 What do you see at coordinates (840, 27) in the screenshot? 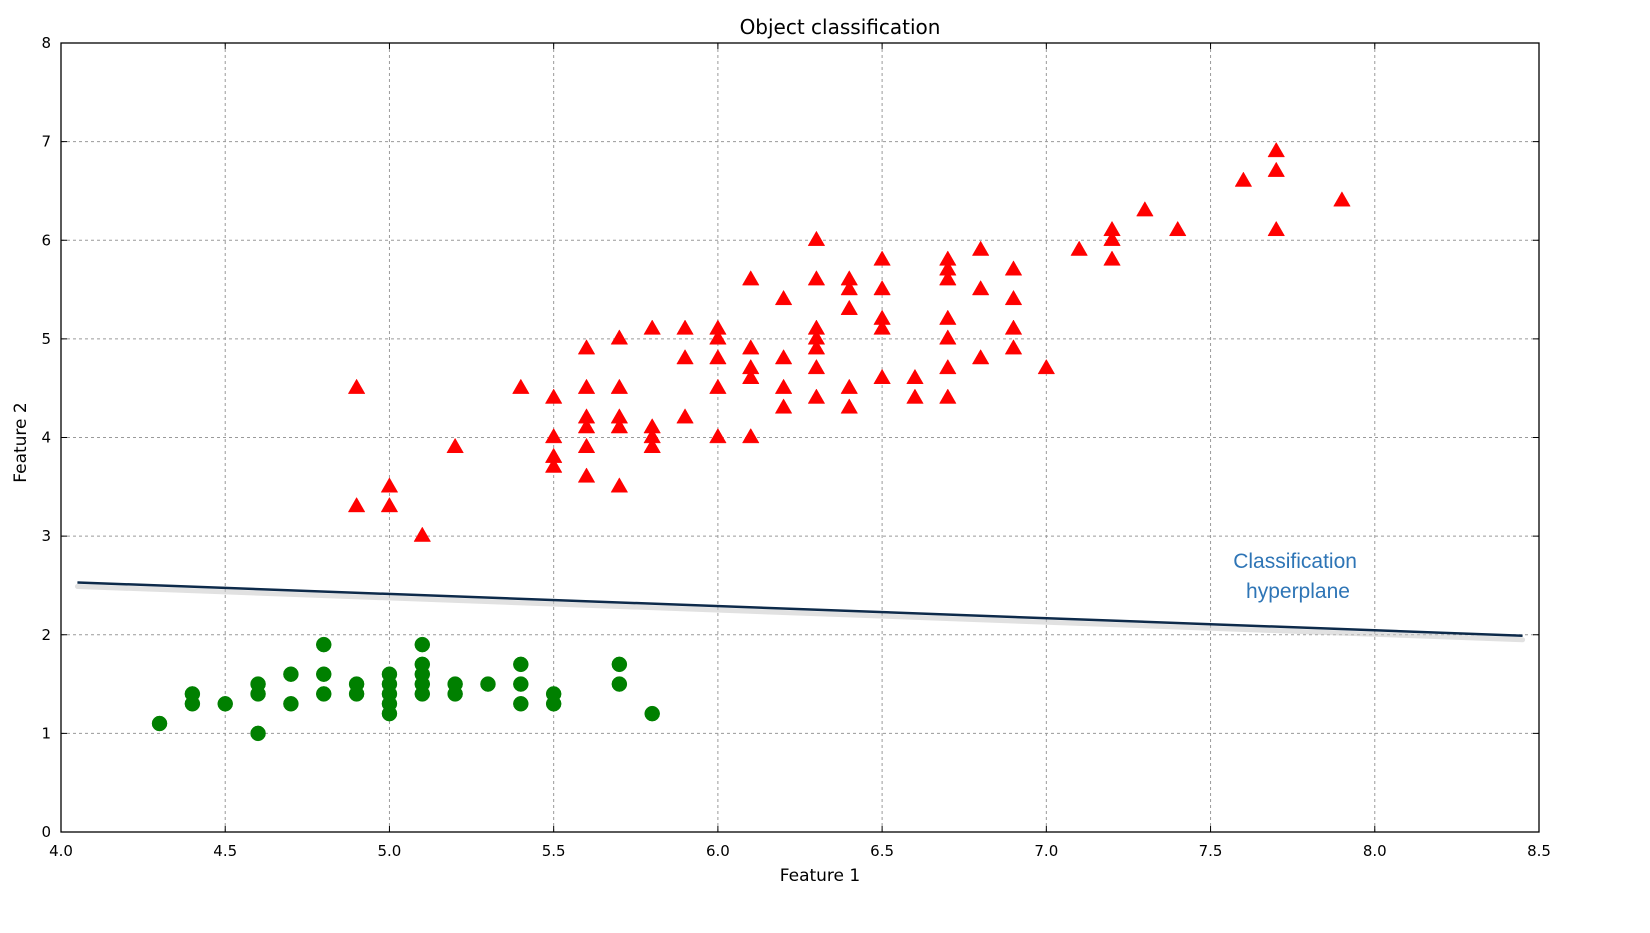
I see `chart-title: Object classification` at bounding box center [840, 27].